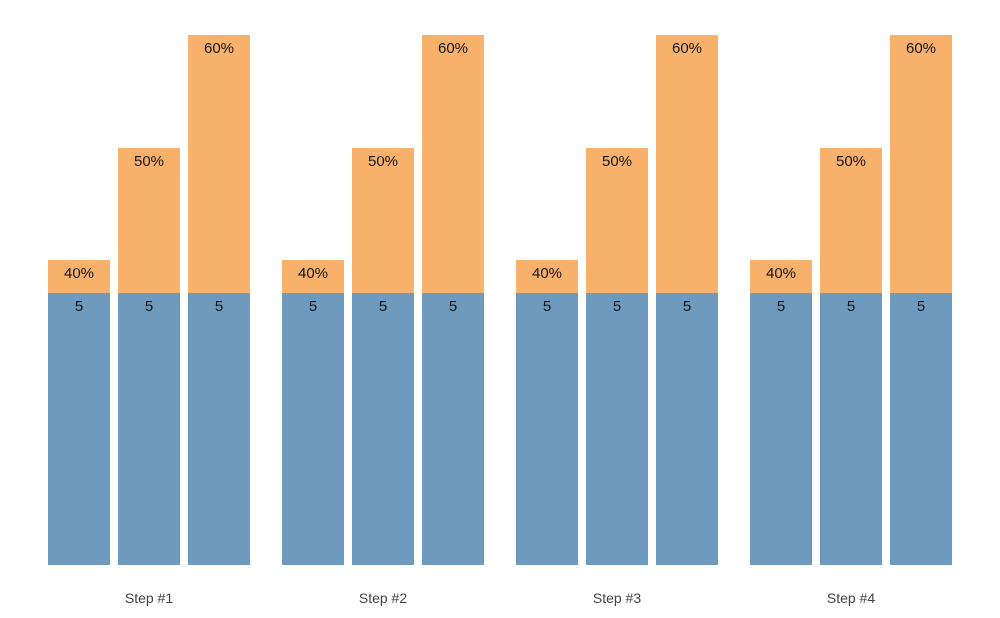 Image resolution: width=1000 pixels, height=618 pixels. I want to click on bar-group1-col3: 60% 5, so click(219, 300).